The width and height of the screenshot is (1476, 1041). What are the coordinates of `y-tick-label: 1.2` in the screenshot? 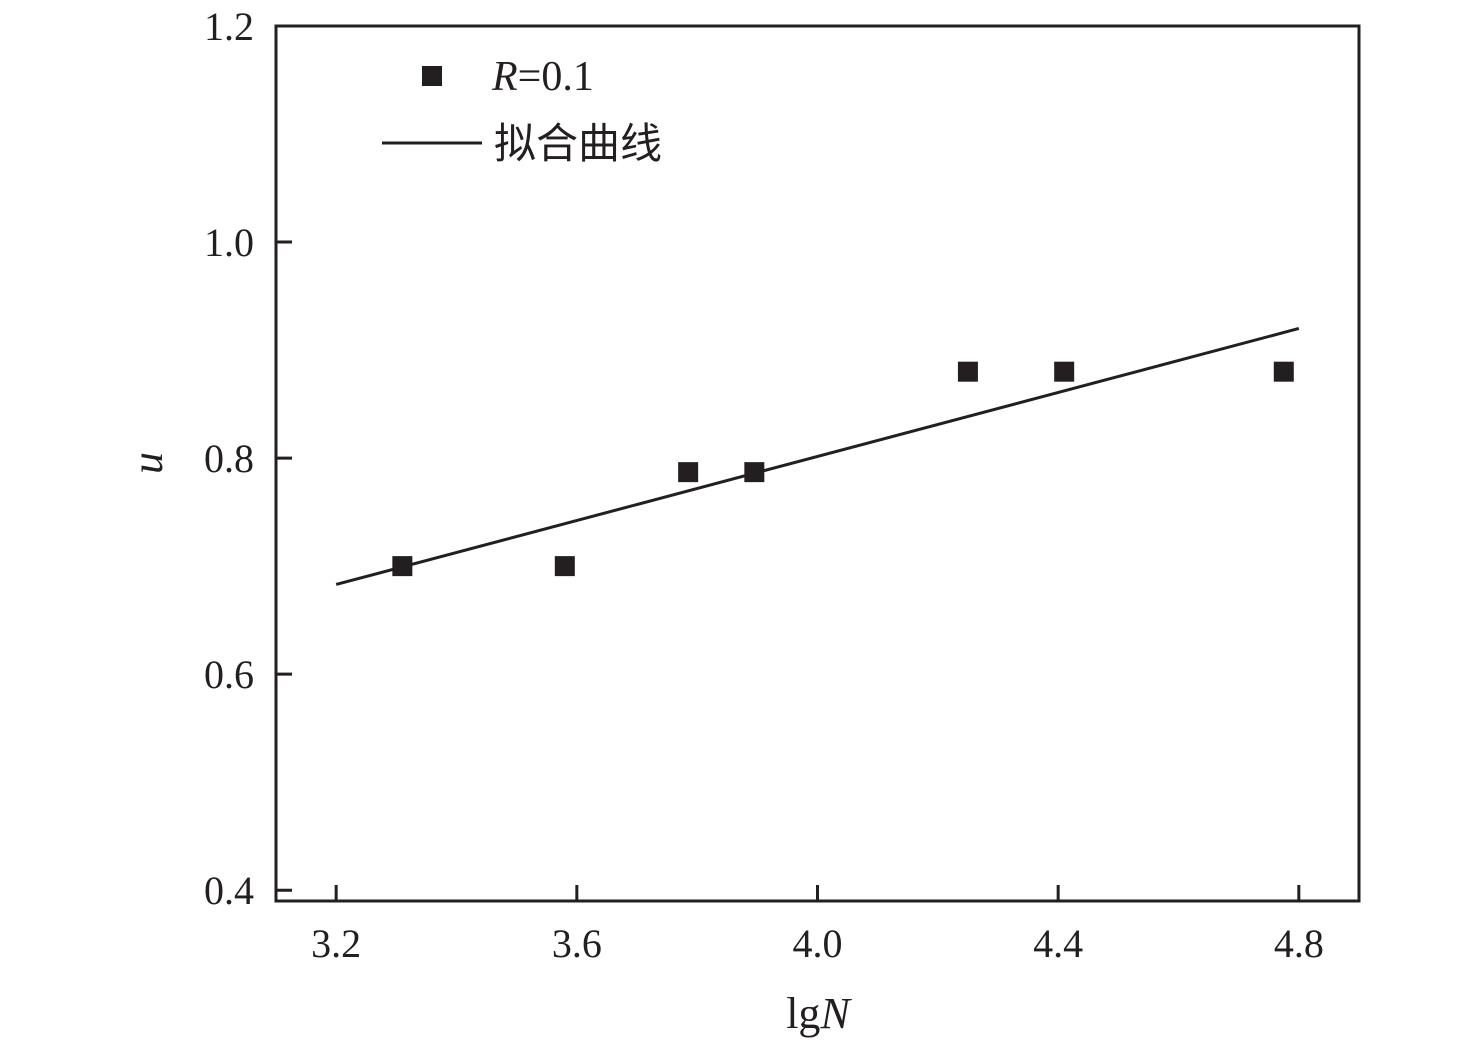 It's located at (229, 26).